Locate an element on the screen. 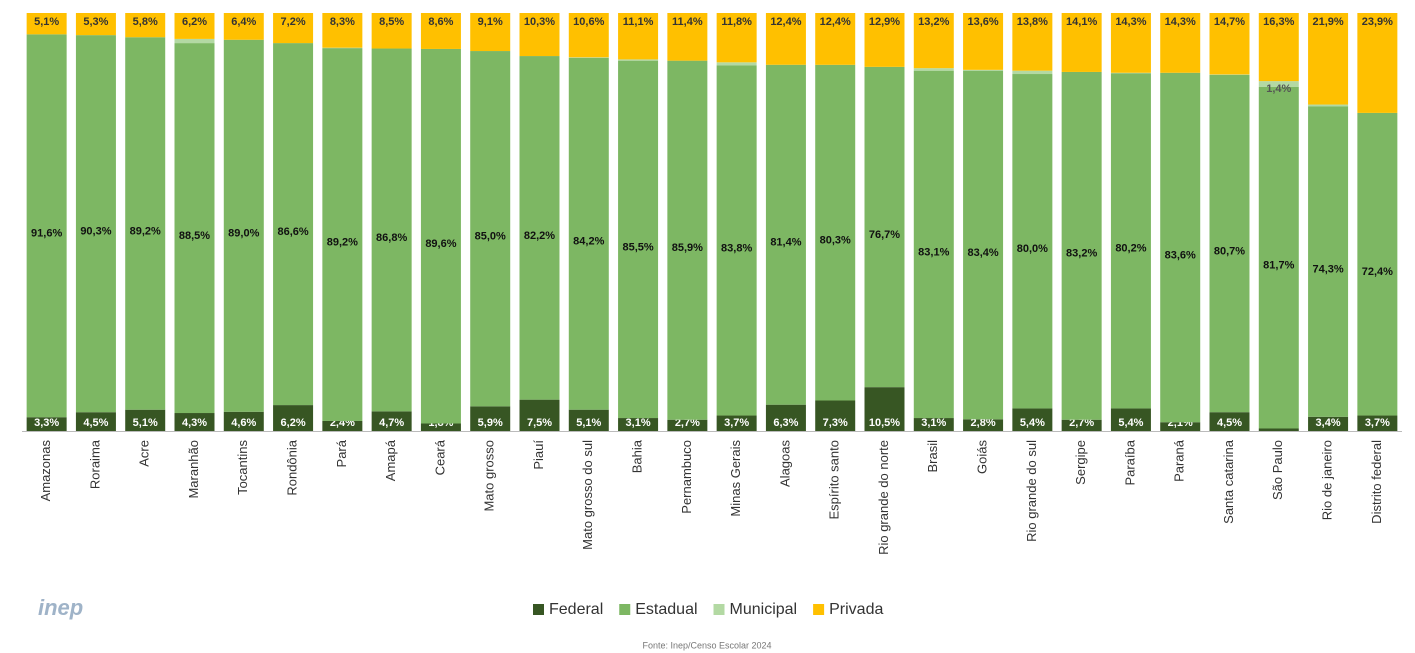 The width and height of the screenshot is (1415, 653). value-label: 6,2% is located at coordinates (194, 22).